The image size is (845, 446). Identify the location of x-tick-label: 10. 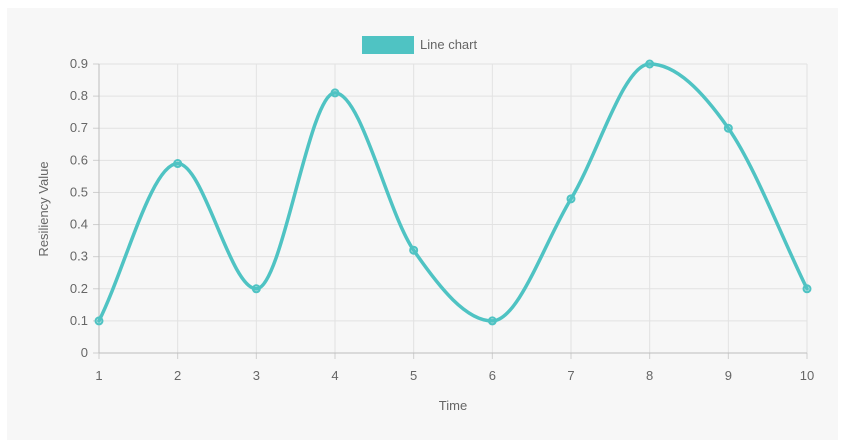
(807, 375).